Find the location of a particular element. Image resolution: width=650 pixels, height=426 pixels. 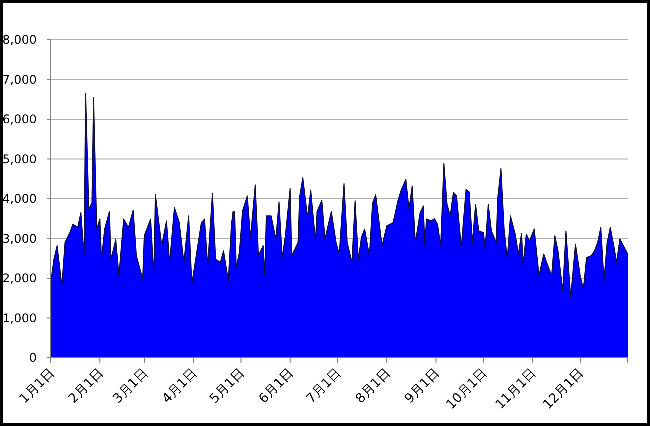

x-tick-label: 3月1日 is located at coordinates (131, 386).